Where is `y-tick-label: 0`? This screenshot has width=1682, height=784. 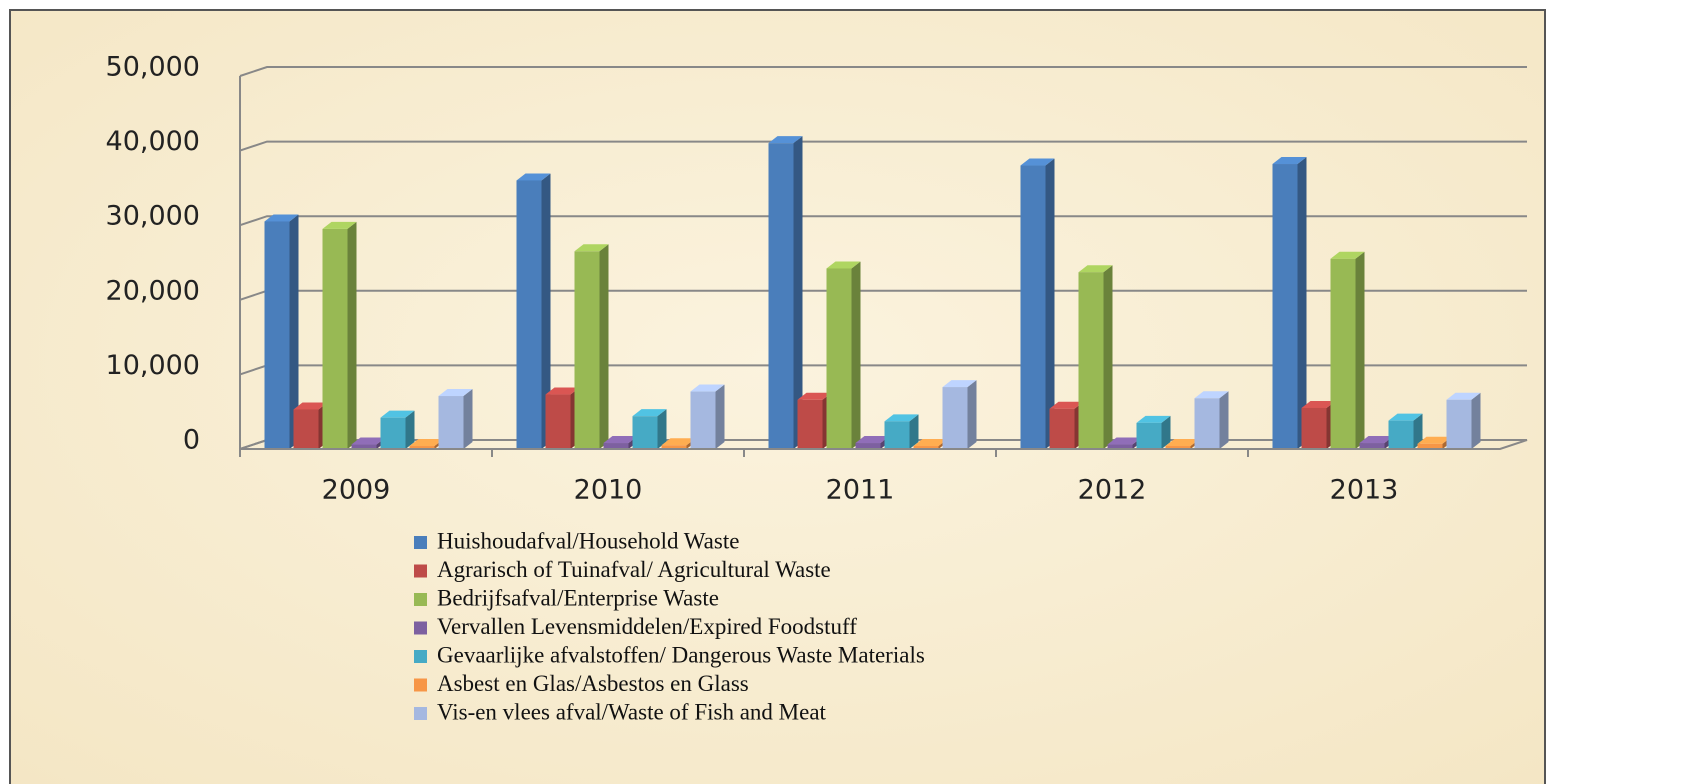
y-tick-label: 0 is located at coordinates (191, 440).